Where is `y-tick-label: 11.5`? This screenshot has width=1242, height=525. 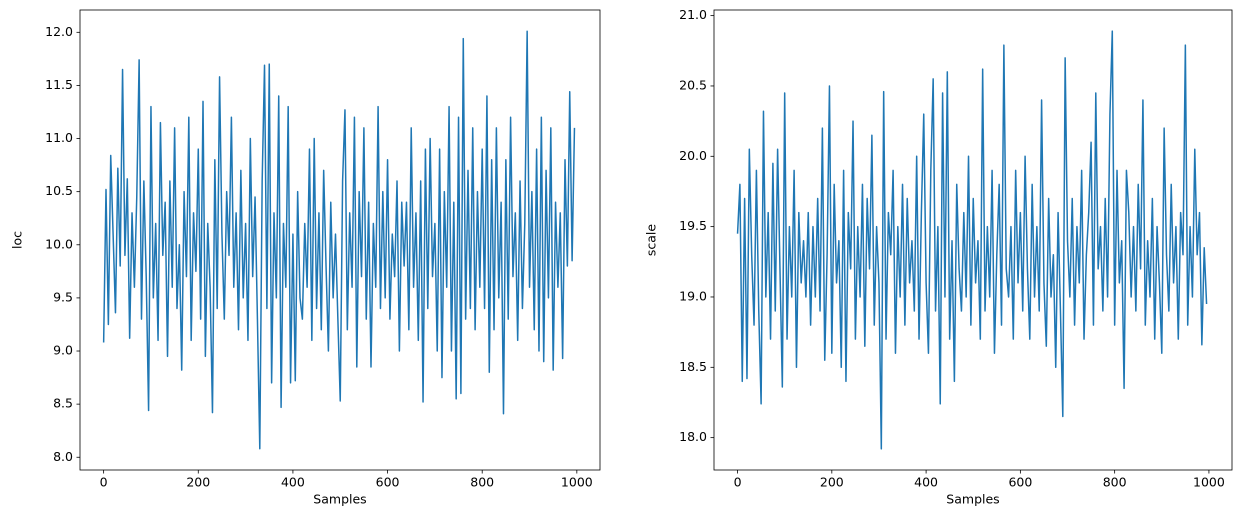 y-tick-label: 11.5 is located at coordinates (59, 84).